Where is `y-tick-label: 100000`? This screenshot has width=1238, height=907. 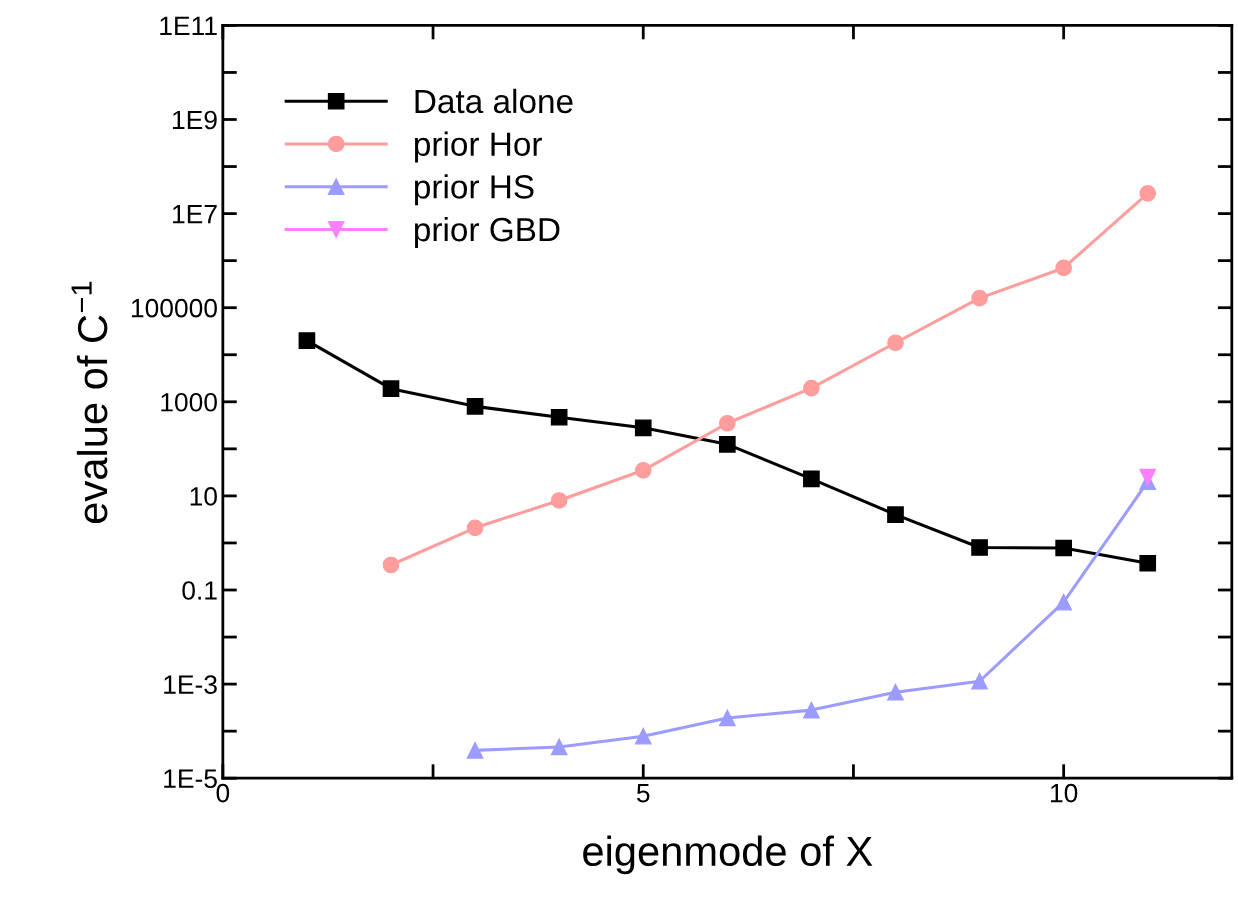
y-tick-label: 100000 is located at coordinates (174, 308).